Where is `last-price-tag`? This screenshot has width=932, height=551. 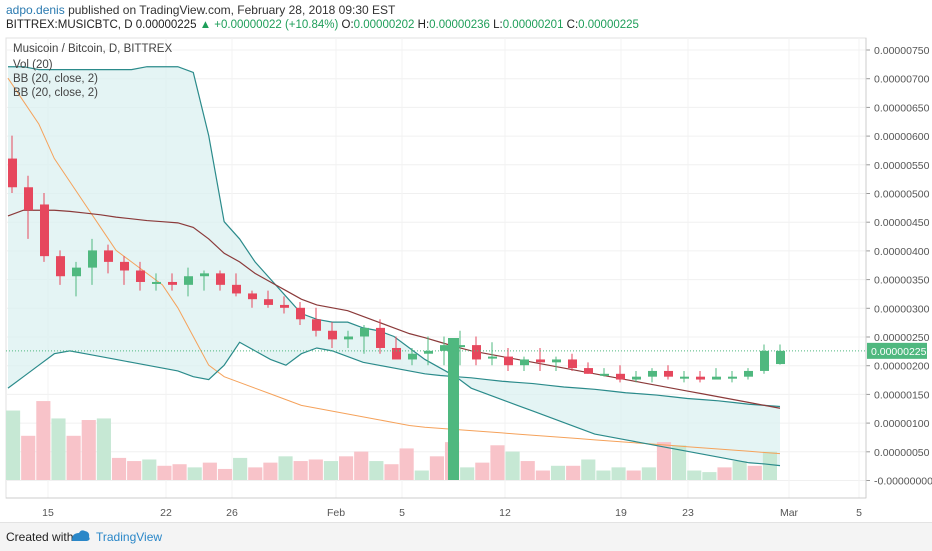 last-price-tag is located at coordinates (897, 350).